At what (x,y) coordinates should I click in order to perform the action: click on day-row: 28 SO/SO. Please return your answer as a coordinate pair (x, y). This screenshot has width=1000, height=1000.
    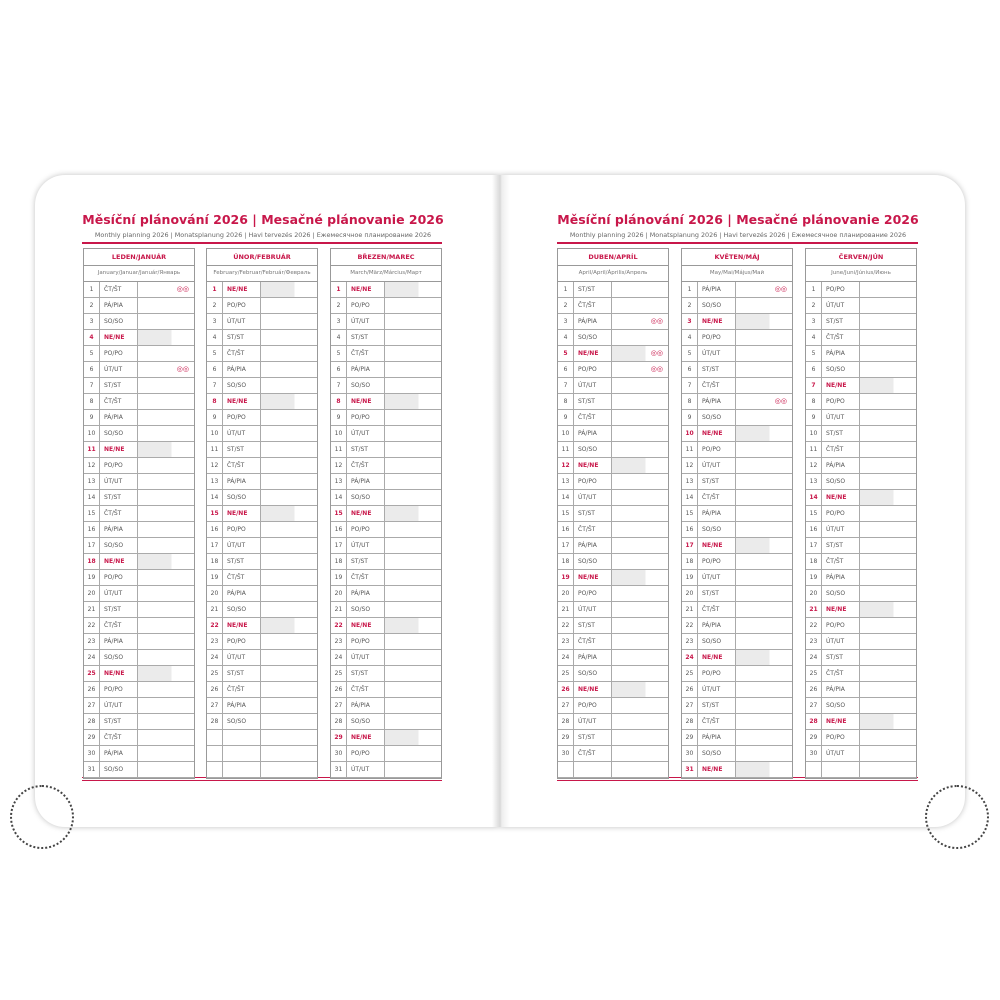
    Looking at the image, I should click on (262, 722).